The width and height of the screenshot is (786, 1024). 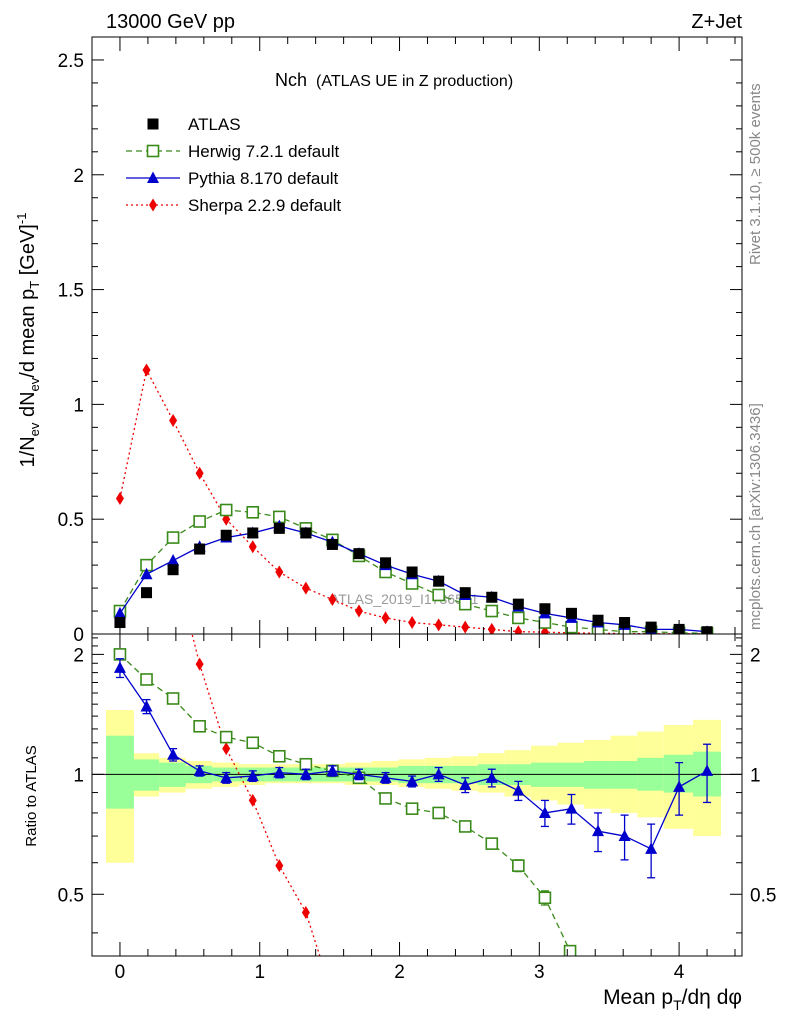 I want to click on legend-label-sherpa: Sherpa 2.2.9 default, so click(x=264, y=205).